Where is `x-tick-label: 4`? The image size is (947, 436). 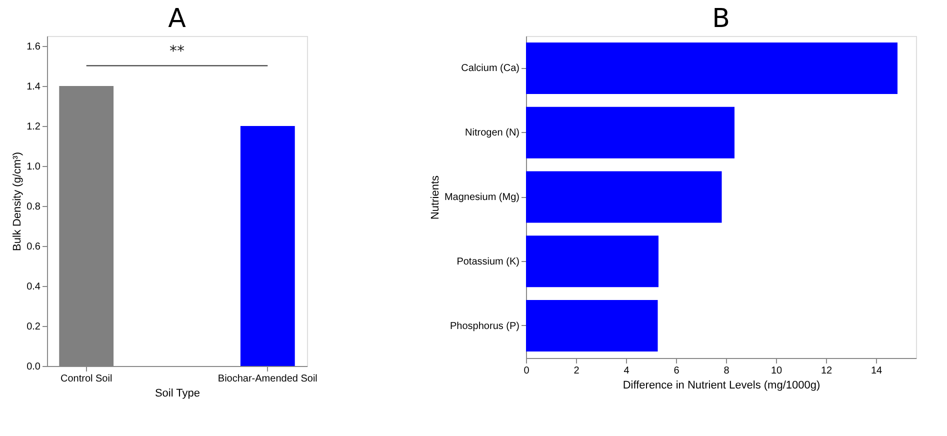 x-tick-label: 4 is located at coordinates (627, 371).